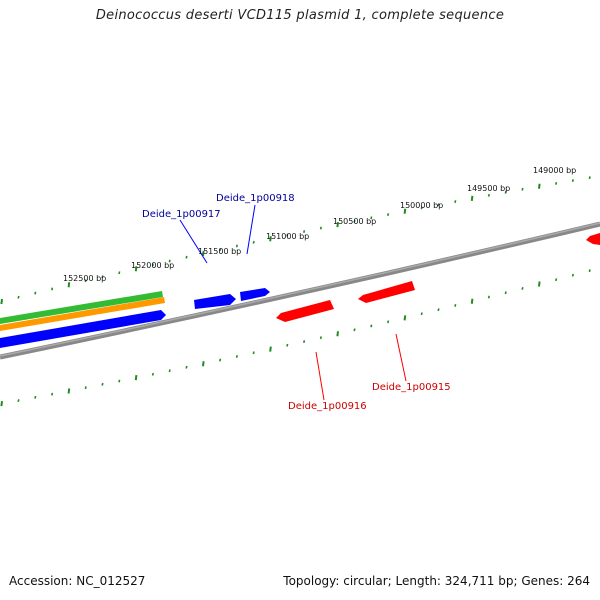 The height and width of the screenshot is (600, 600). I want to click on green-feature-track, so click(81, 307).